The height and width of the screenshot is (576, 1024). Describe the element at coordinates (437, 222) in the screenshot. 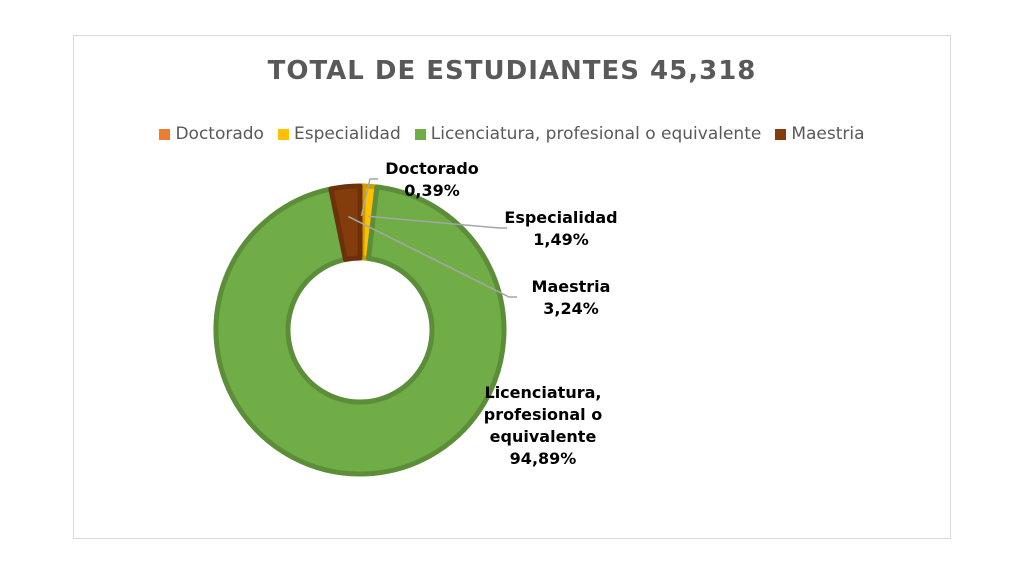

I see `leader-line-especialidad` at that location.